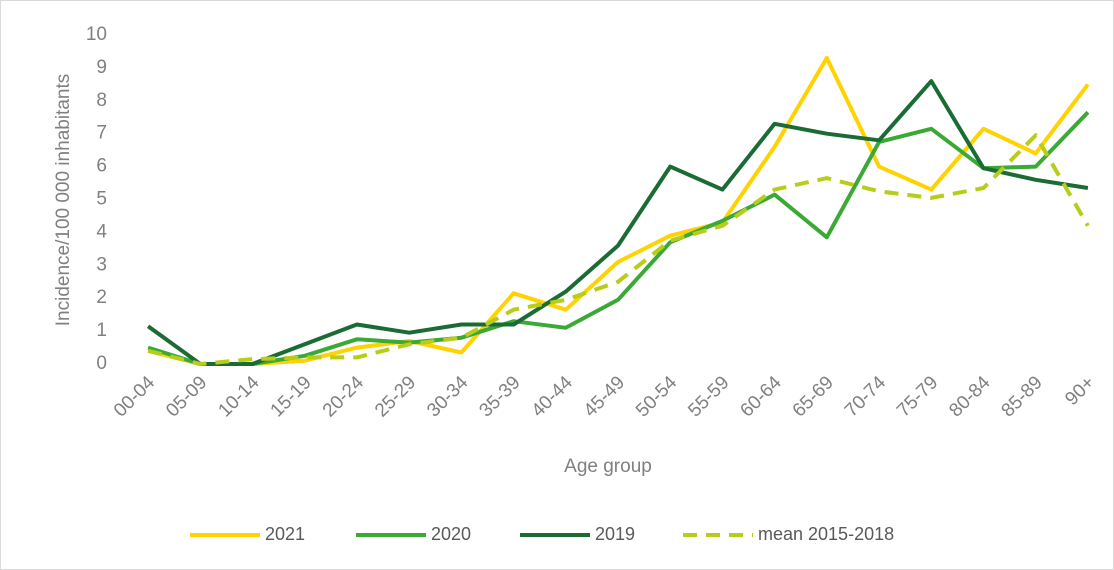 The height and width of the screenshot is (570, 1114). I want to click on x-tick-label: 10-14, so click(239, 397).